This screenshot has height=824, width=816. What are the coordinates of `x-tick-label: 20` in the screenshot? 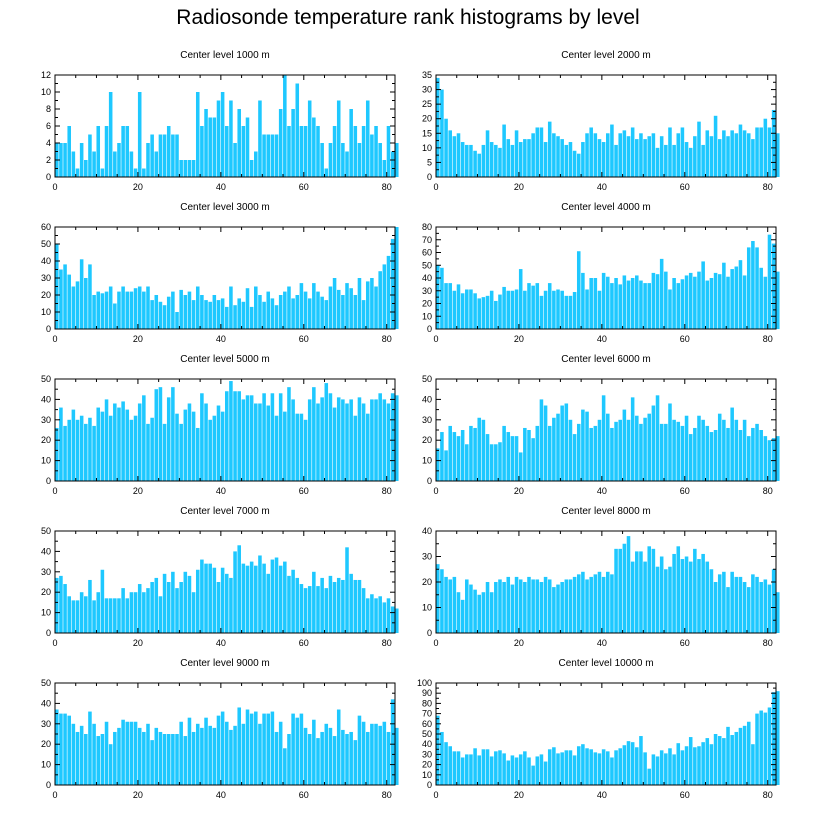 It's located at (138, 339).